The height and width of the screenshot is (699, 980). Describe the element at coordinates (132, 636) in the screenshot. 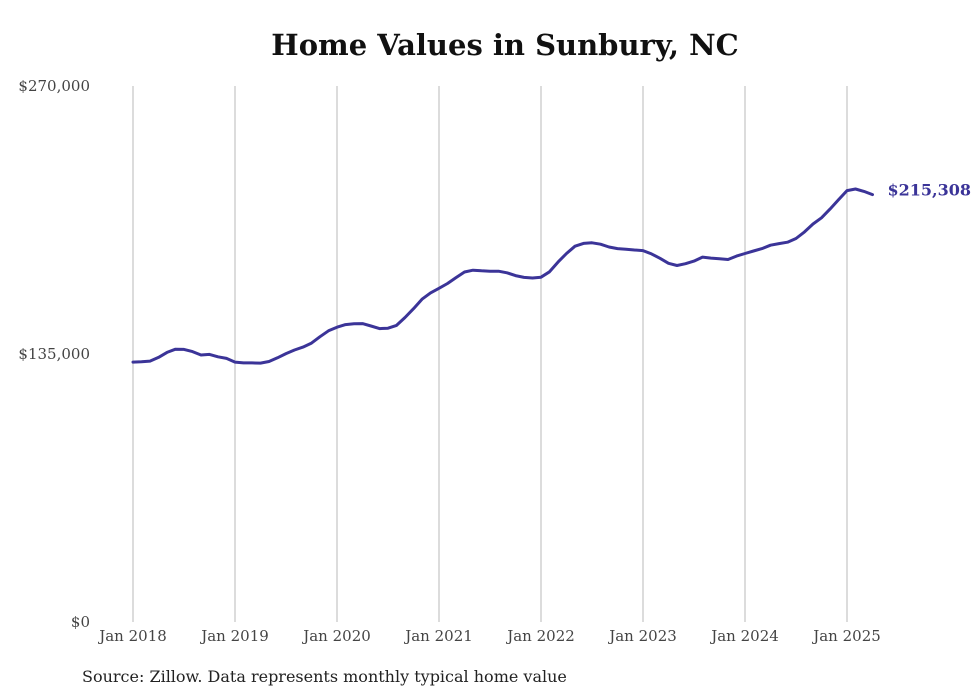

I see `x-tick-label: Jan 2018` at that location.